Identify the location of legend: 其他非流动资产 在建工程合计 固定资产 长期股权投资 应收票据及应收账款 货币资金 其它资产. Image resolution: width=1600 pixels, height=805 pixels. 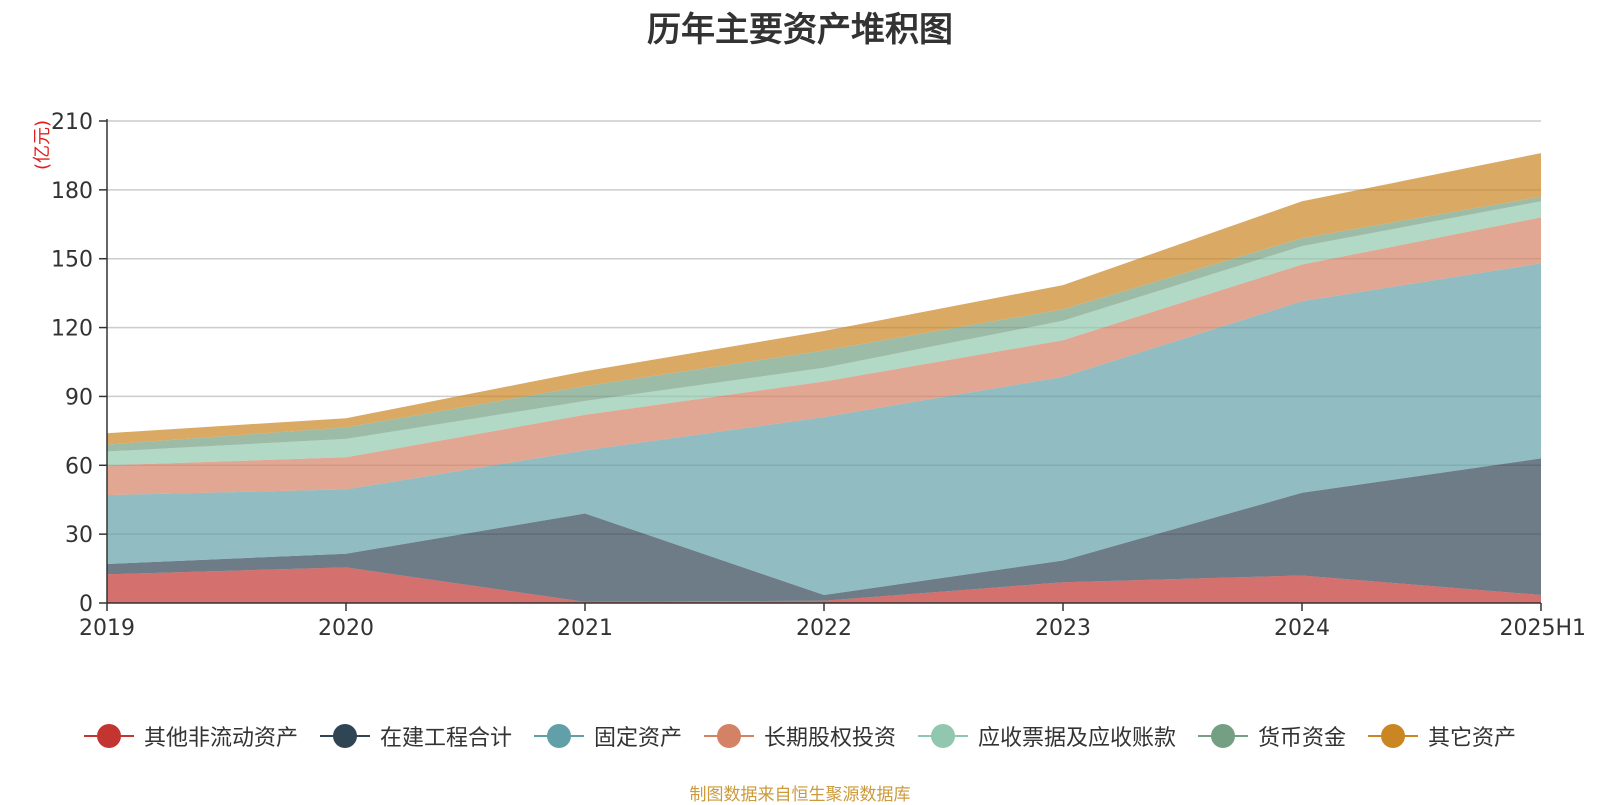
(800, 736).